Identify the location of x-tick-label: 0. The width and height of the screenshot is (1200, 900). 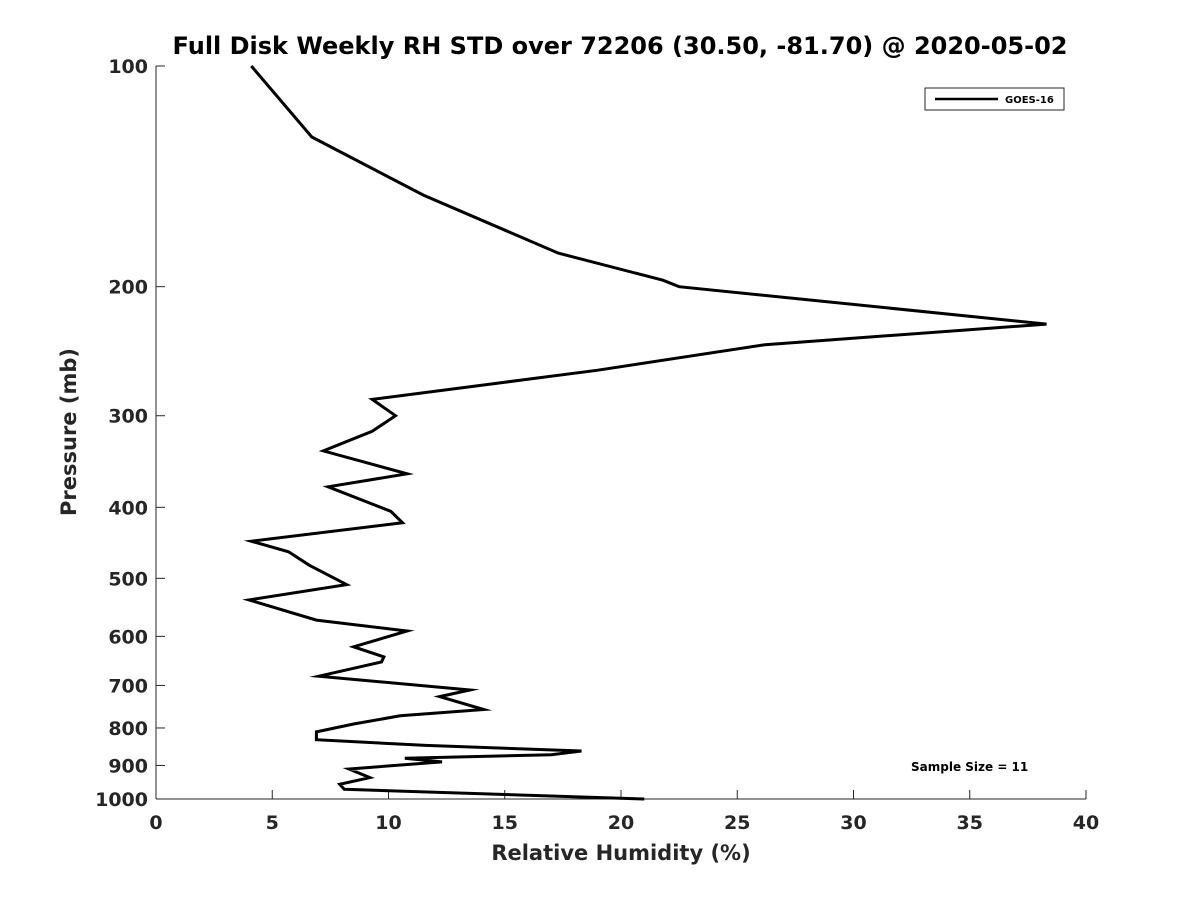
(155, 823).